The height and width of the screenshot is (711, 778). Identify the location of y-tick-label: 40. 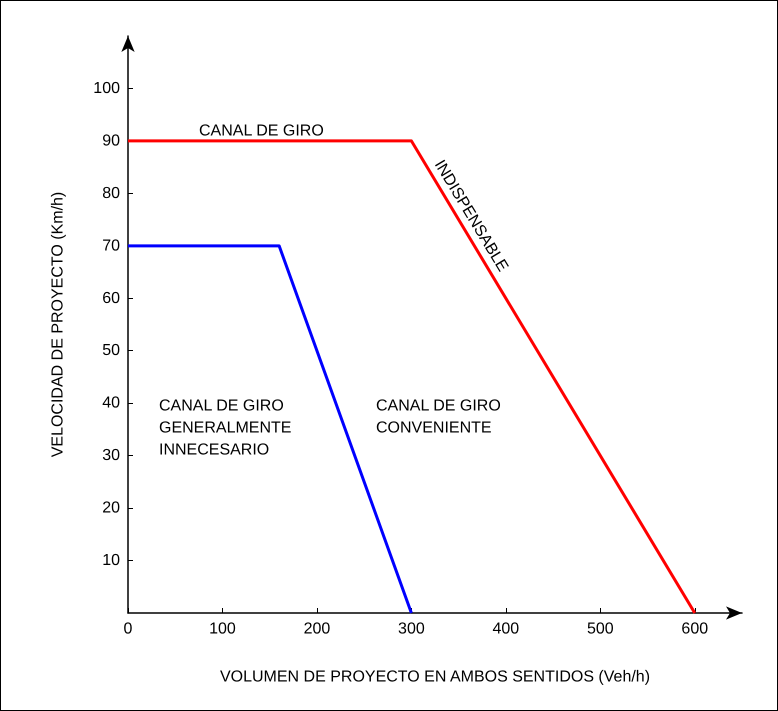
(111, 403).